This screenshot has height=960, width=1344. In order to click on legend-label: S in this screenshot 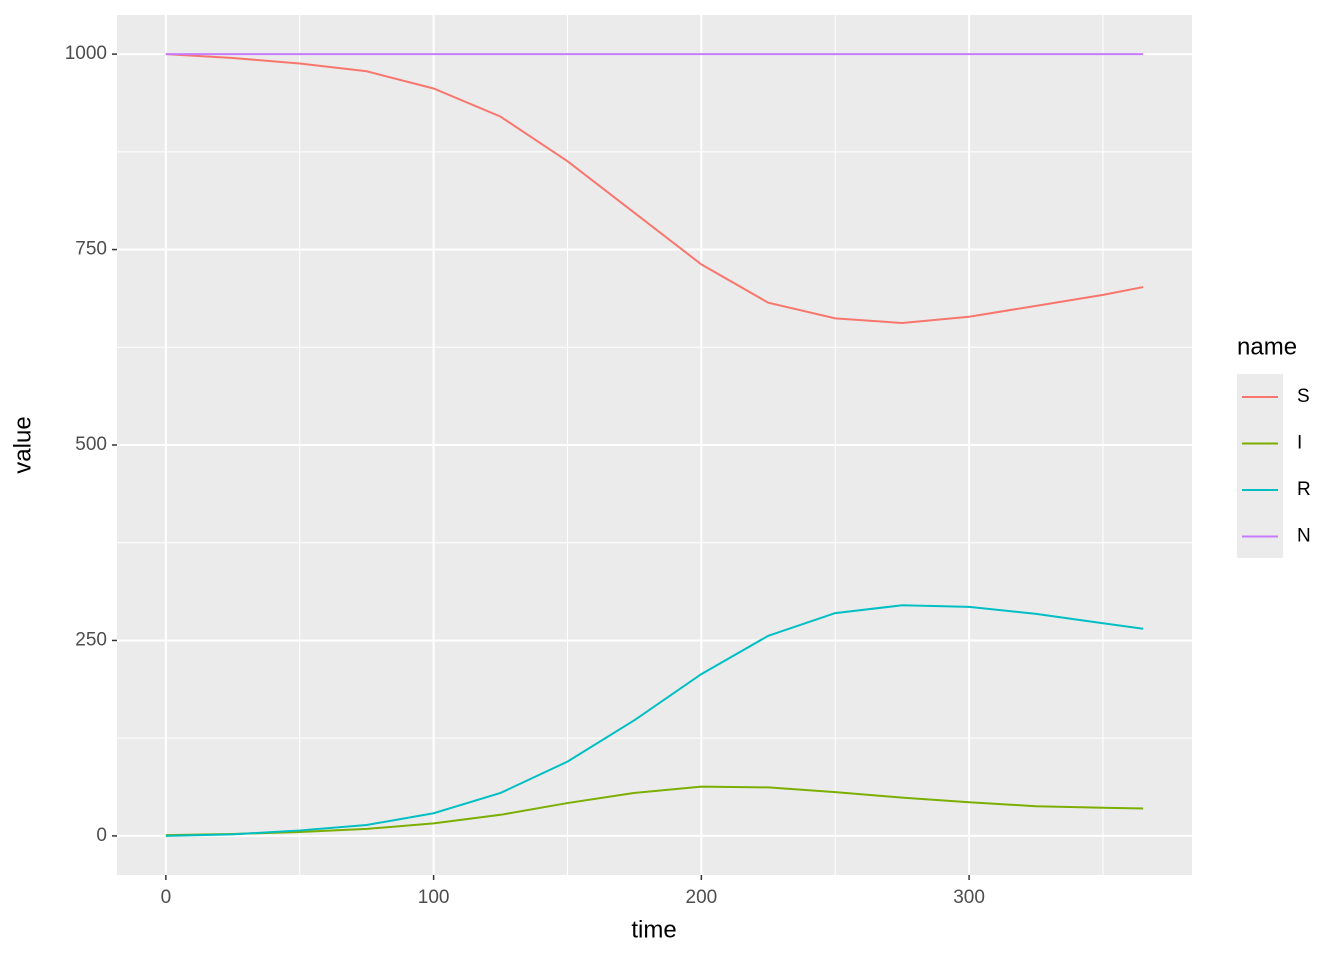, I will do `click(1303, 396)`.